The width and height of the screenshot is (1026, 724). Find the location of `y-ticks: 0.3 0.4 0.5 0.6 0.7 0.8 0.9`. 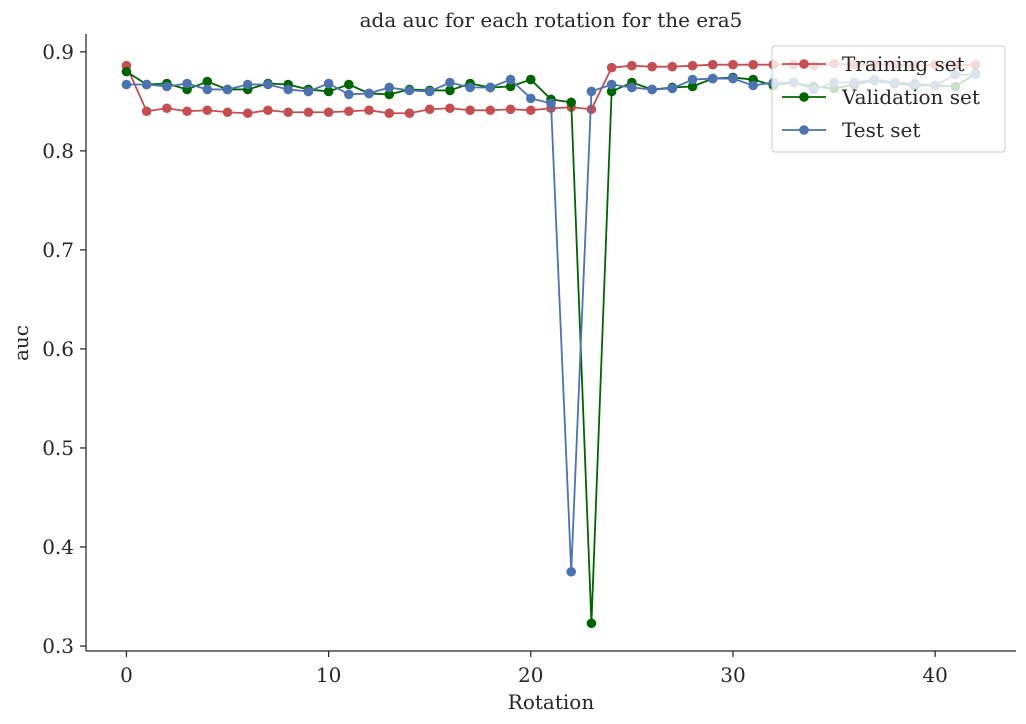

y-ticks: 0.3 0.4 0.5 0.6 0.7 0.8 0.9 is located at coordinates (64, 349).